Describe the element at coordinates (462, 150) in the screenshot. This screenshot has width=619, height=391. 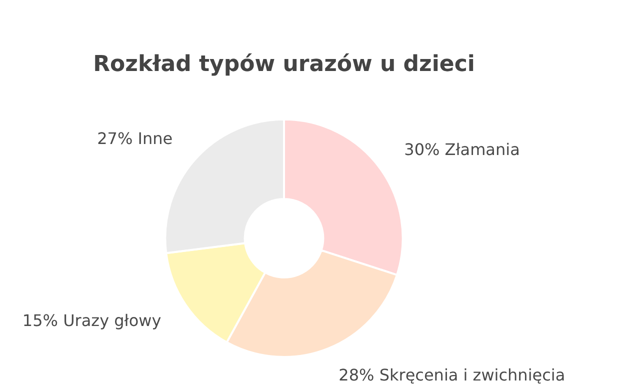
I see `slice-label: 30% Złamania` at that location.